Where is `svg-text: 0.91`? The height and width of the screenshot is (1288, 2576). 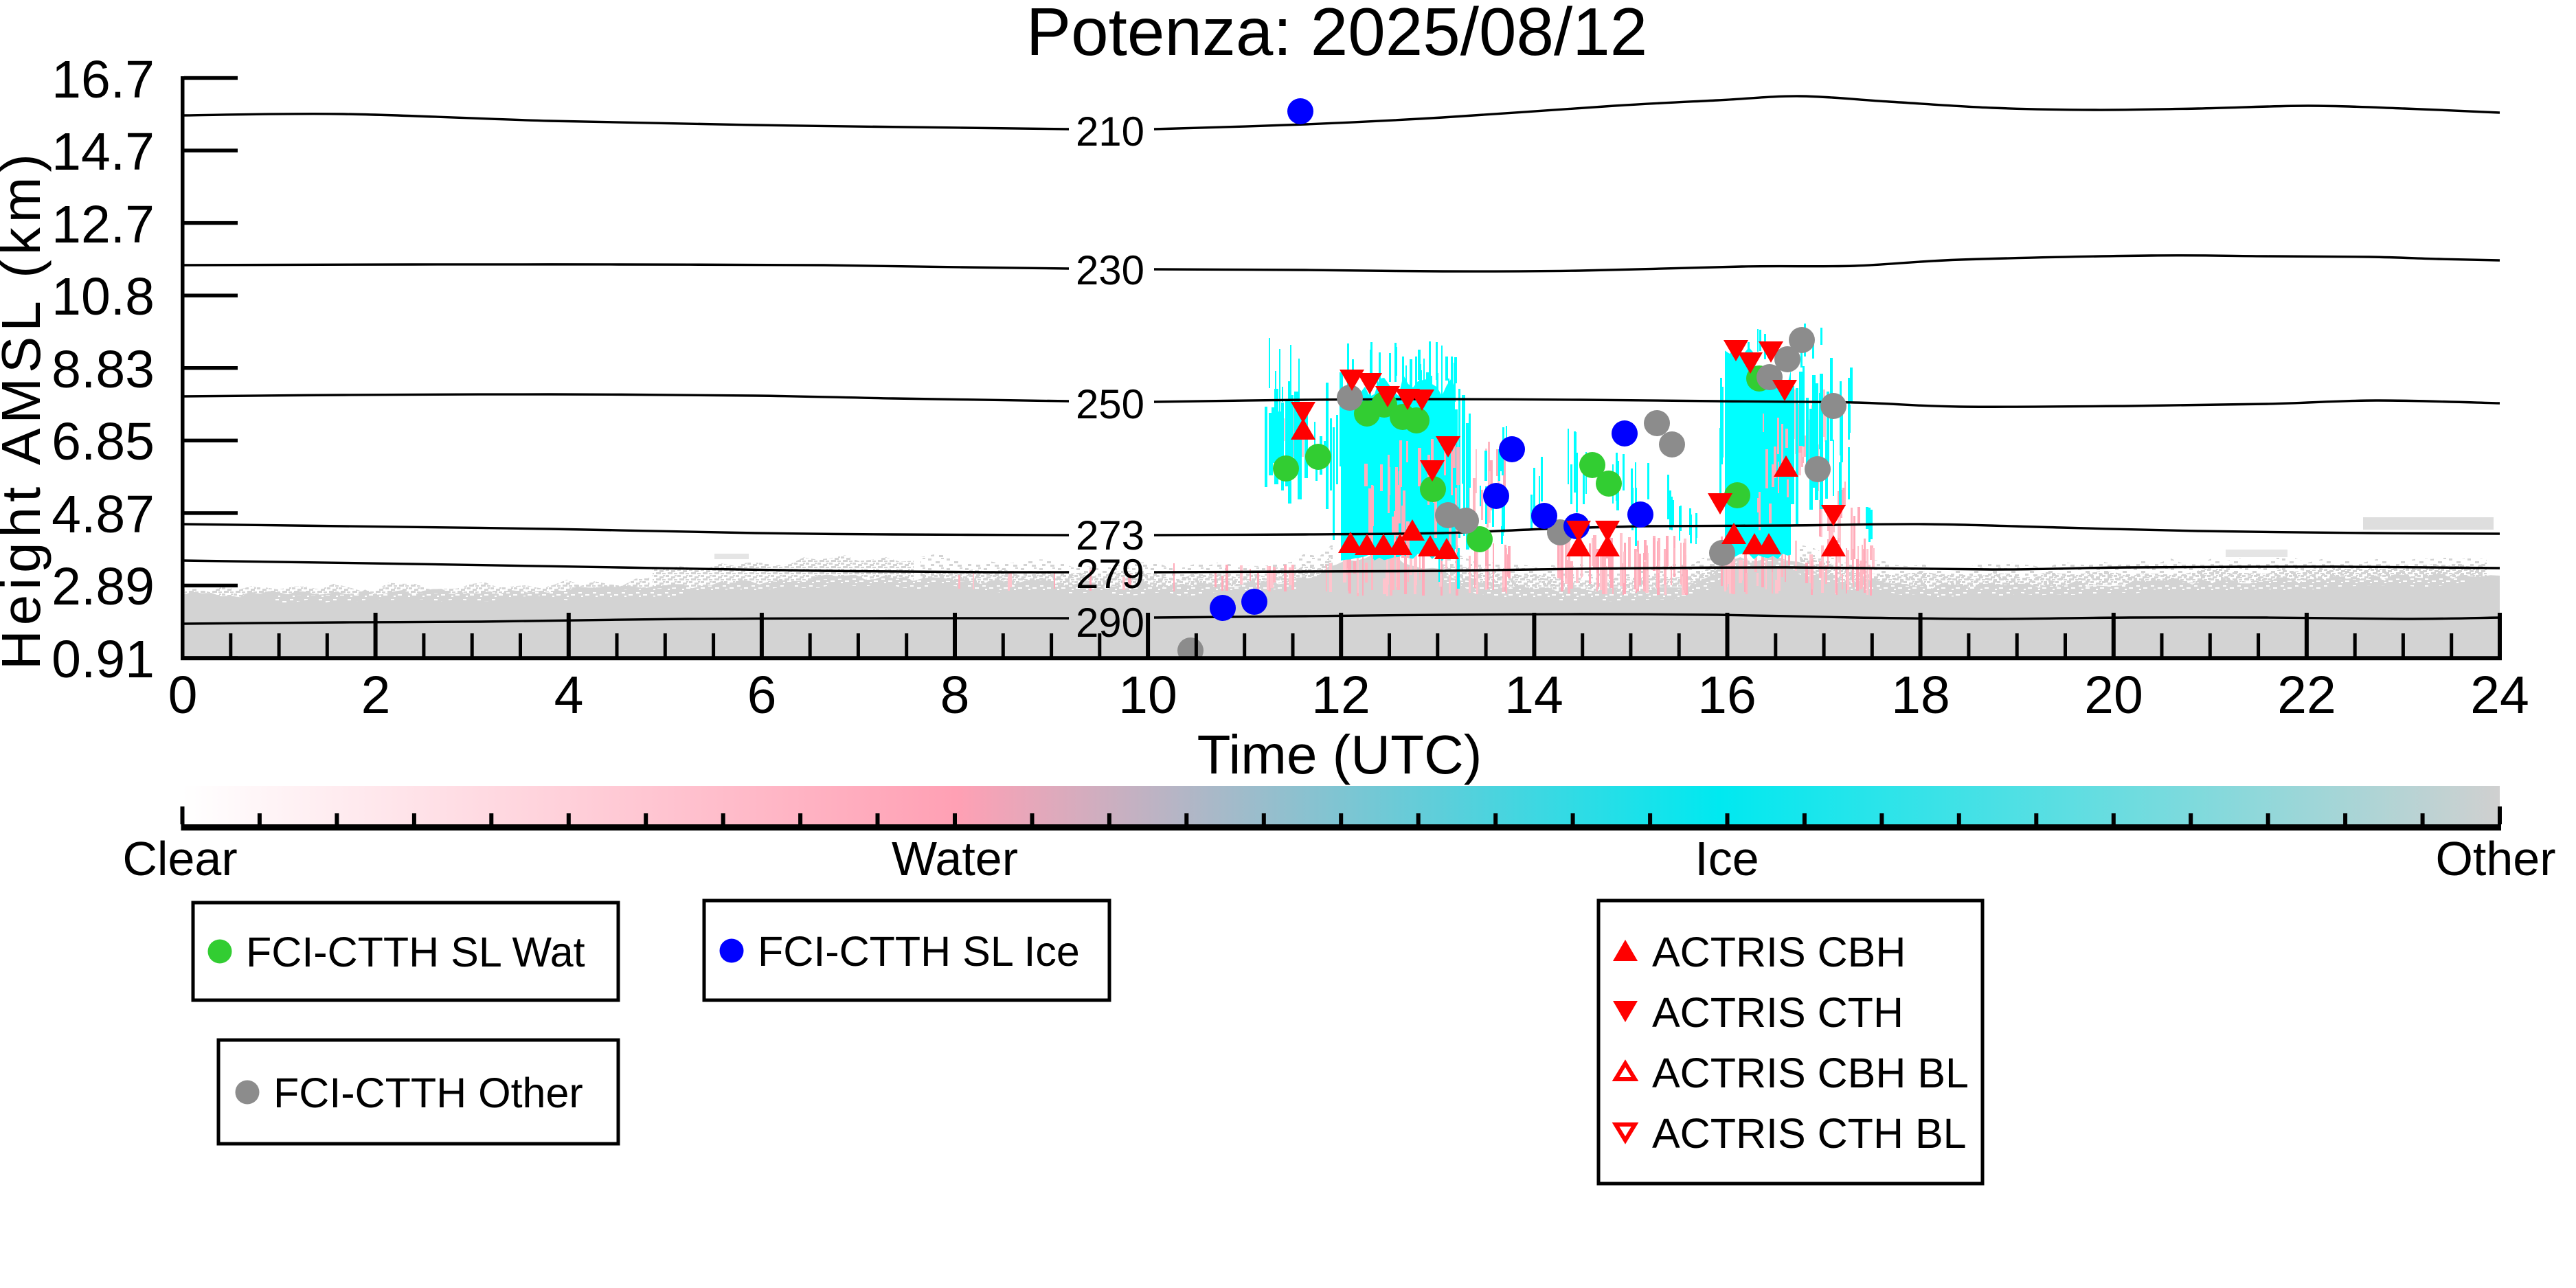
svg-text: 0.91 is located at coordinates (103, 659).